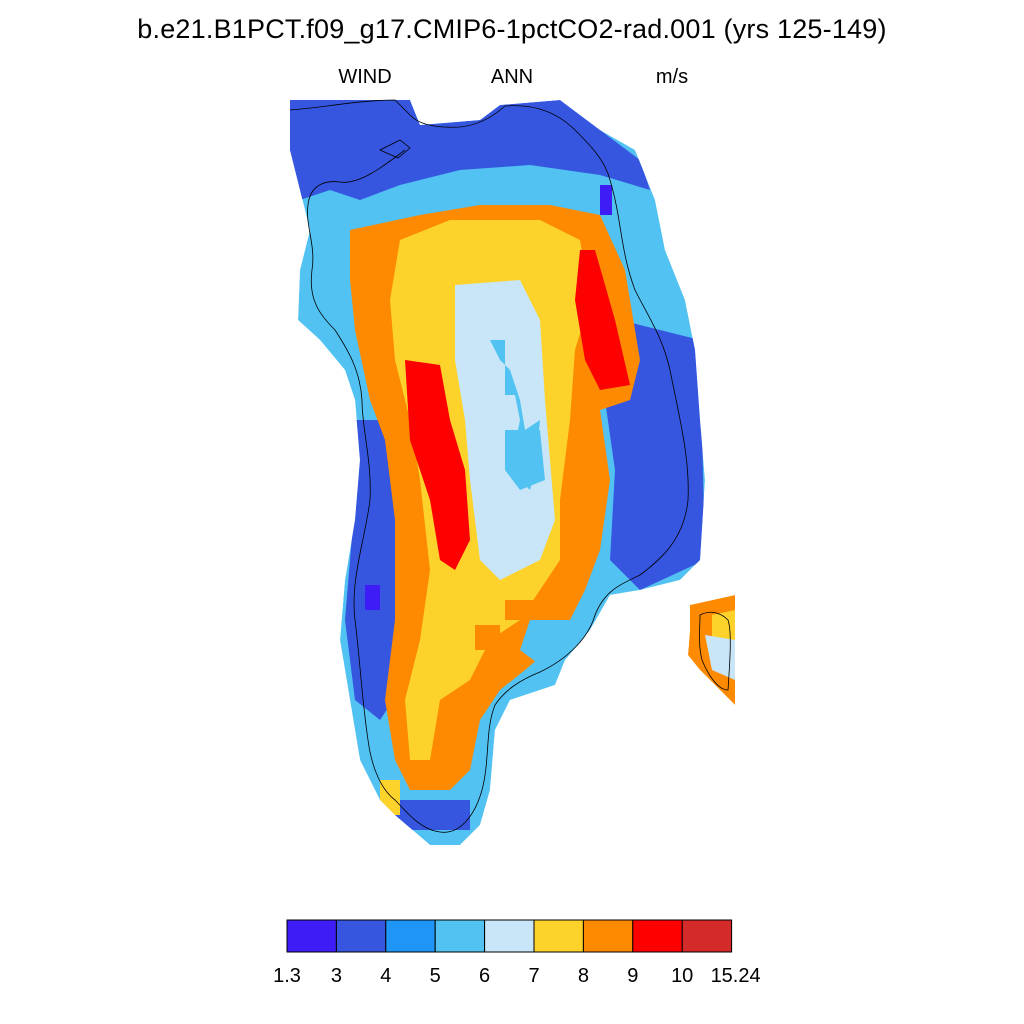 The image size is (1024, 1024). Describe the element at coordinates (736, 976) in the screenshot. I see `colorbar-tick-label: 15.24` at that location.